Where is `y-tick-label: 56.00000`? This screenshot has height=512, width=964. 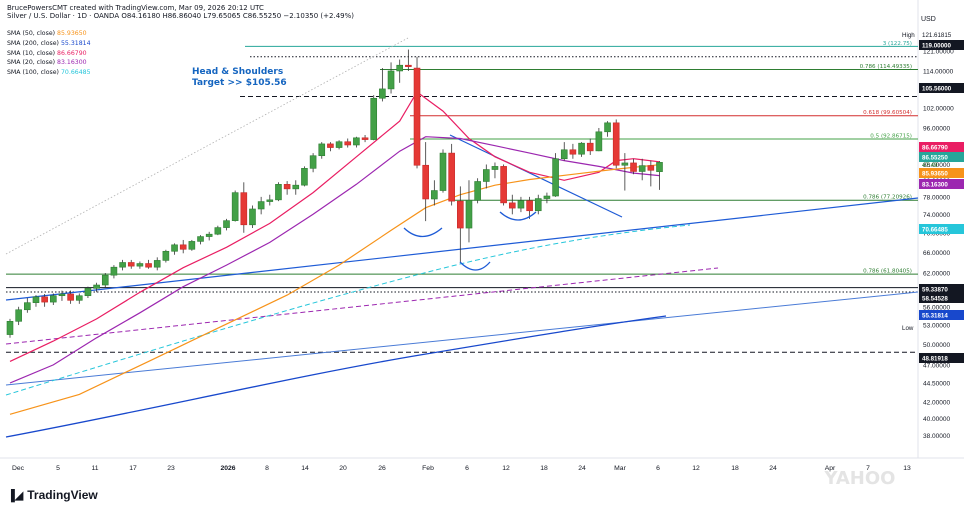
y-tick-label: 56.00000 is located at coordinates (936, 307).